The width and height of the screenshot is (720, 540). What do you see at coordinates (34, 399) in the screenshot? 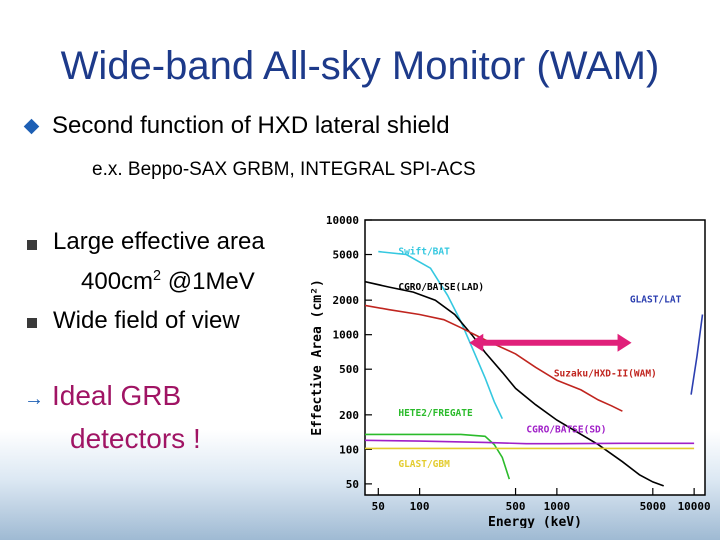
I see `right-arrow-icon: →` at bounding box center [34, 399].